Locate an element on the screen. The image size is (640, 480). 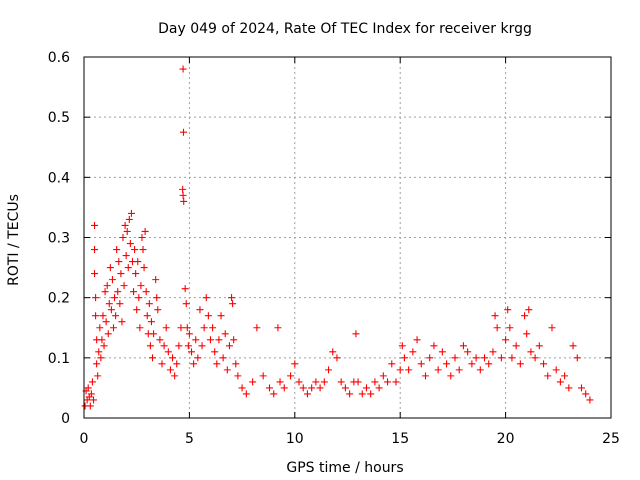
y-tick-label: 0.2 is located at coordinates (59, 299).